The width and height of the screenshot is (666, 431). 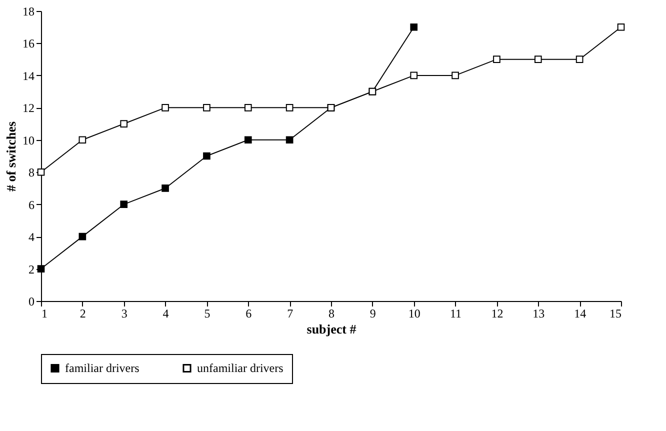 I want to click on y-tick-label: 0, so click(x=31, y=301).